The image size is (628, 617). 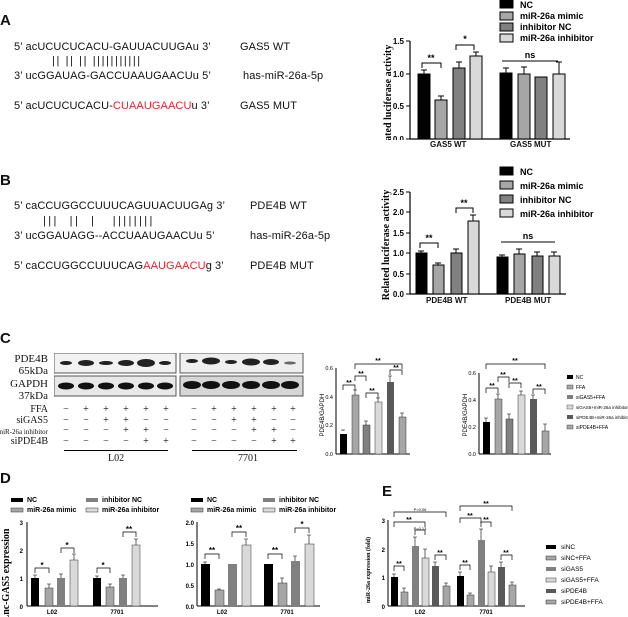 What do you see at coordinates (6, 572) in the screenshot?
I see `svg-text: Lnc-GAS5 expression` at bounding box center [6, 572].